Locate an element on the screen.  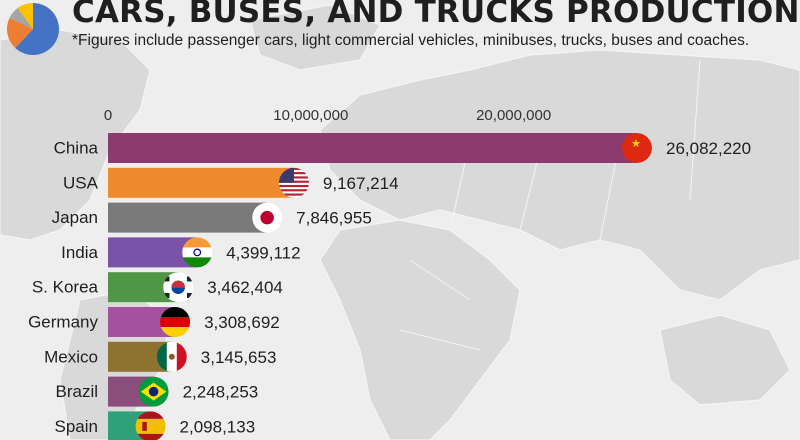
spain-flag-icon is located at coordinates (150, 425).